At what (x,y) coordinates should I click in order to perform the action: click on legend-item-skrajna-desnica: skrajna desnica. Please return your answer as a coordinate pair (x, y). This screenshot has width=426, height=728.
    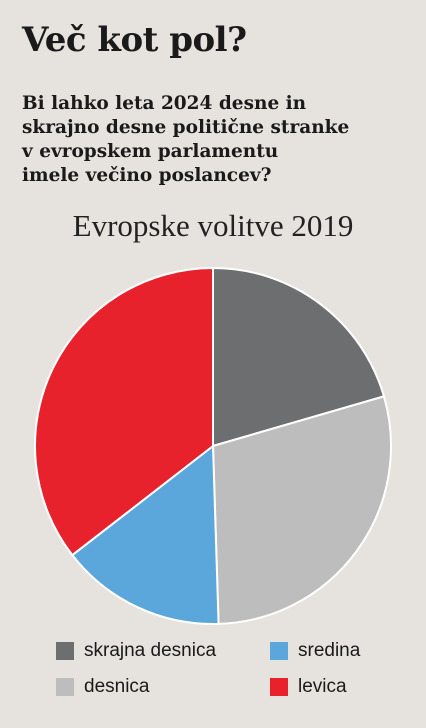
    Looking at the image, I should click on (136, 651).